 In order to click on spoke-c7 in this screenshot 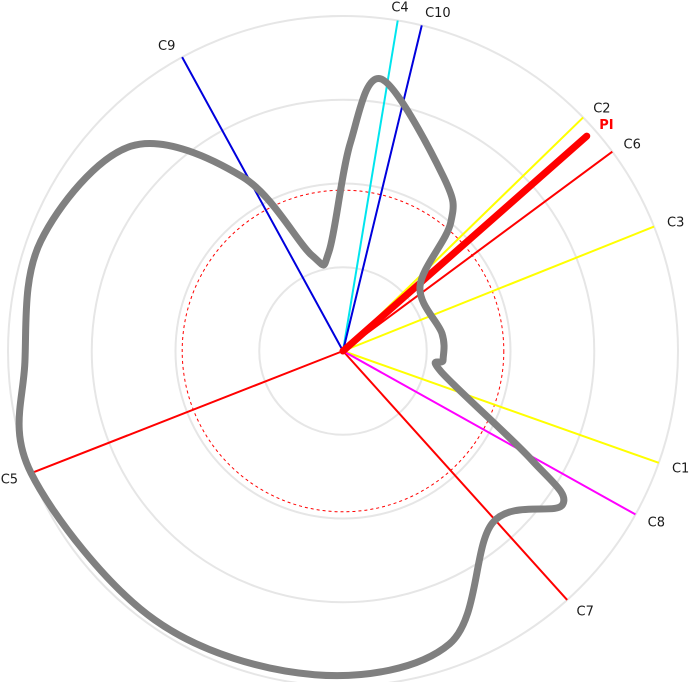, I will do `click(455, 475)`.